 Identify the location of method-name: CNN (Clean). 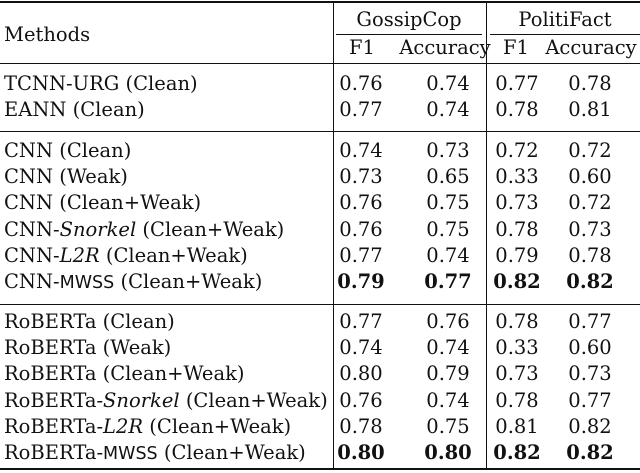
(67, 151).